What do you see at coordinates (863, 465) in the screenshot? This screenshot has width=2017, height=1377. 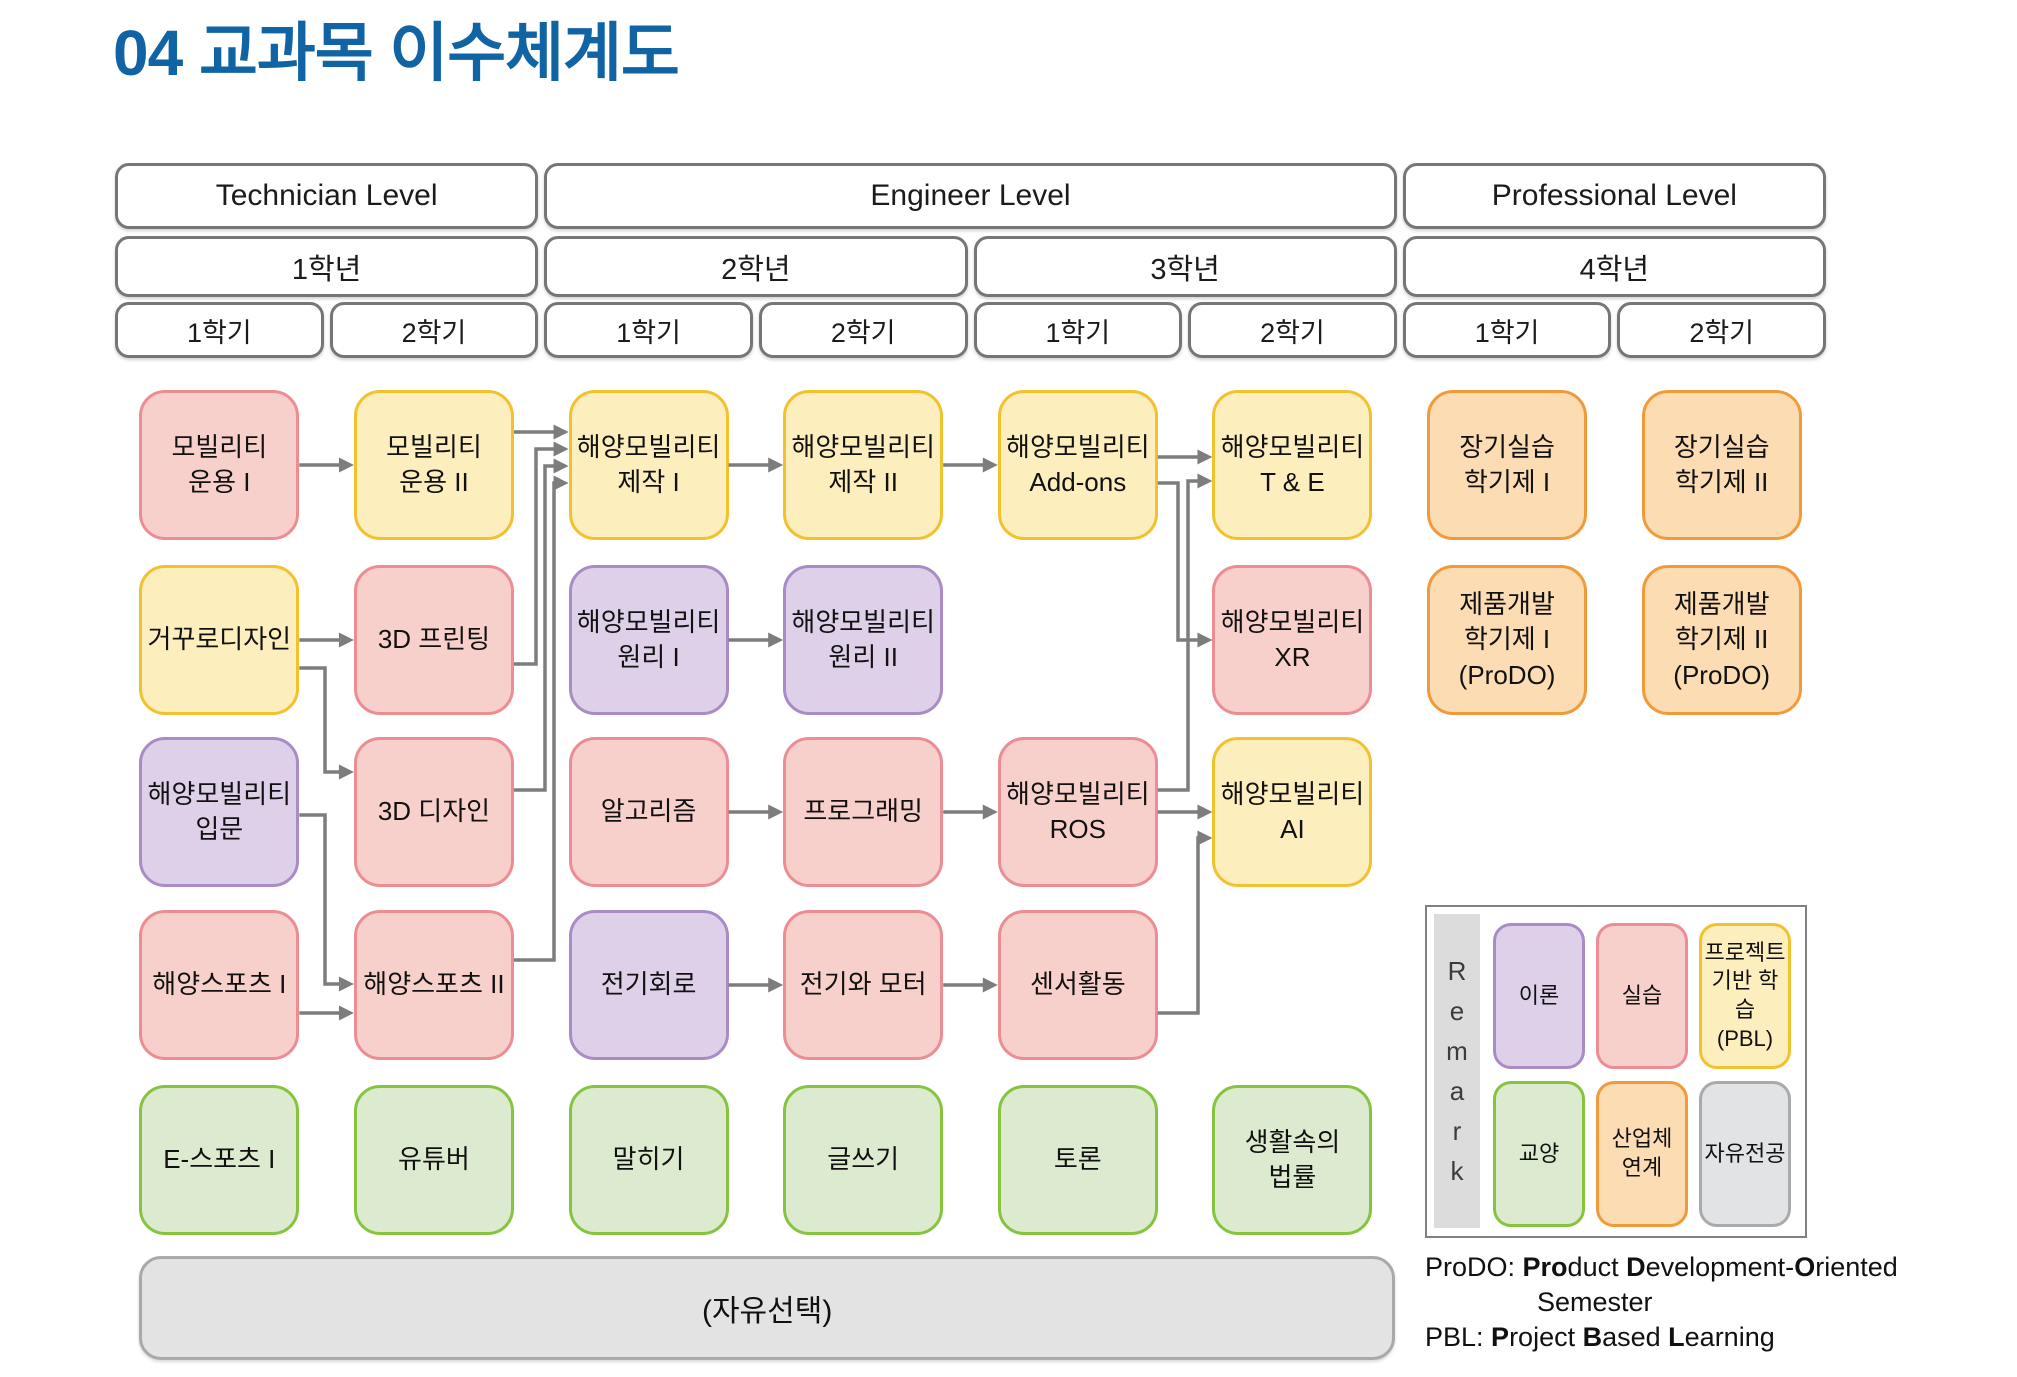 I see `course-make-2: 해양모빌리티 제작 II` at bounding box center [863, 465].